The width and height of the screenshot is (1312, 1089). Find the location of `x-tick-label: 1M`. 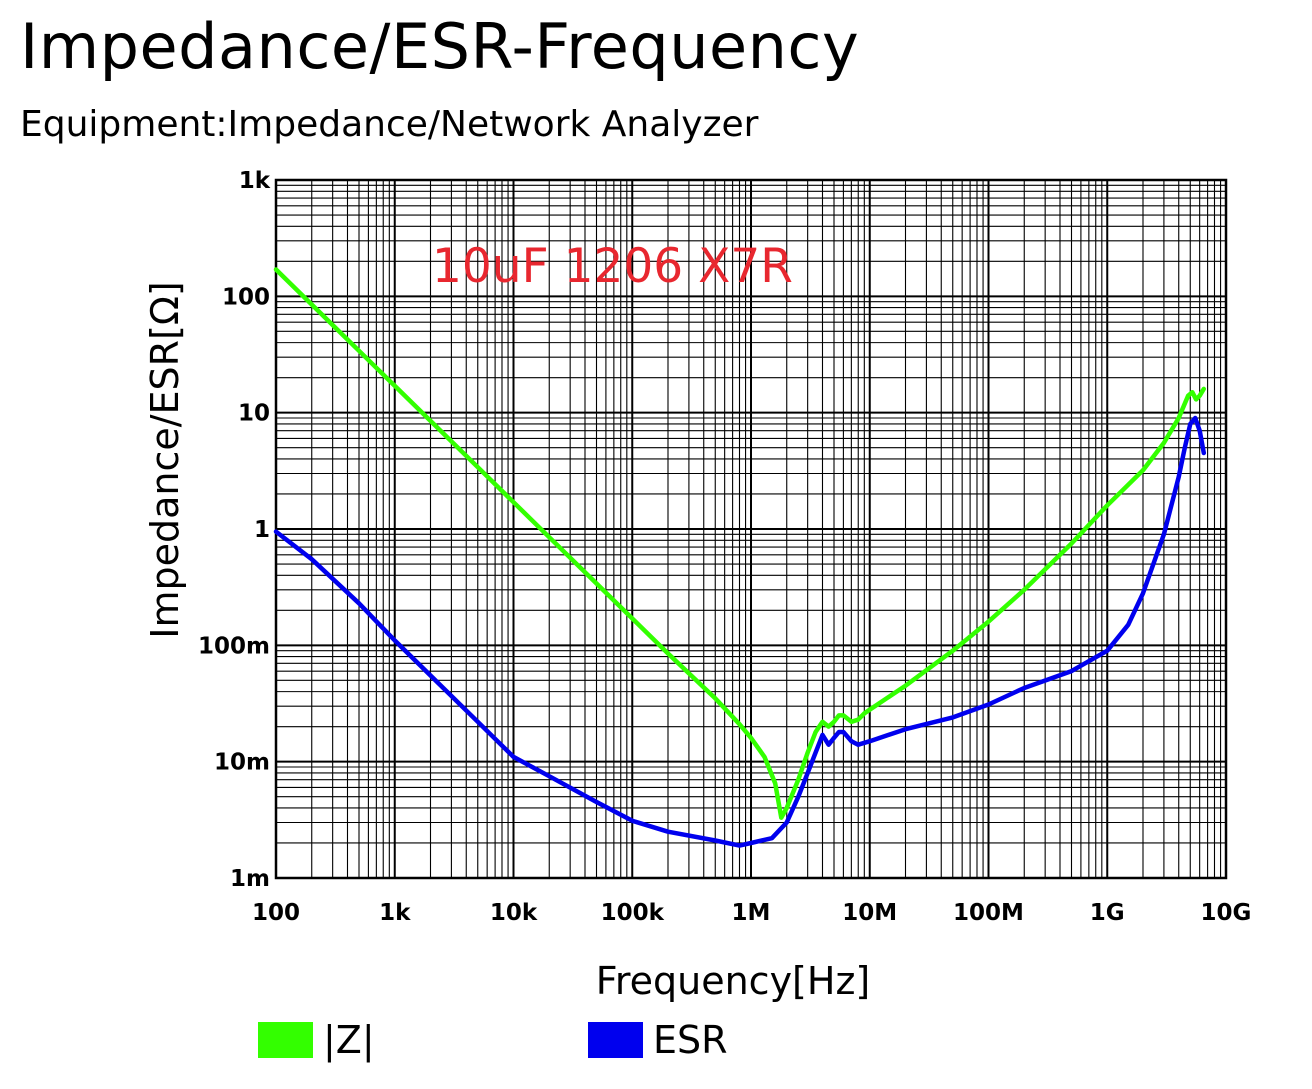

x-tick-label: 1M is located at coordinates (751, 913).